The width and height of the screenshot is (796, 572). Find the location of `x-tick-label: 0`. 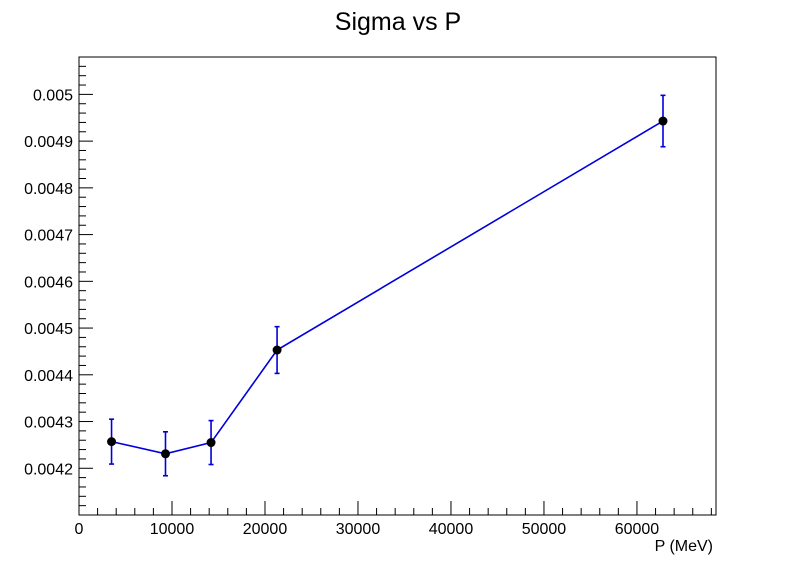

x-tick-label: 0 is located at coordinates (79, 529).